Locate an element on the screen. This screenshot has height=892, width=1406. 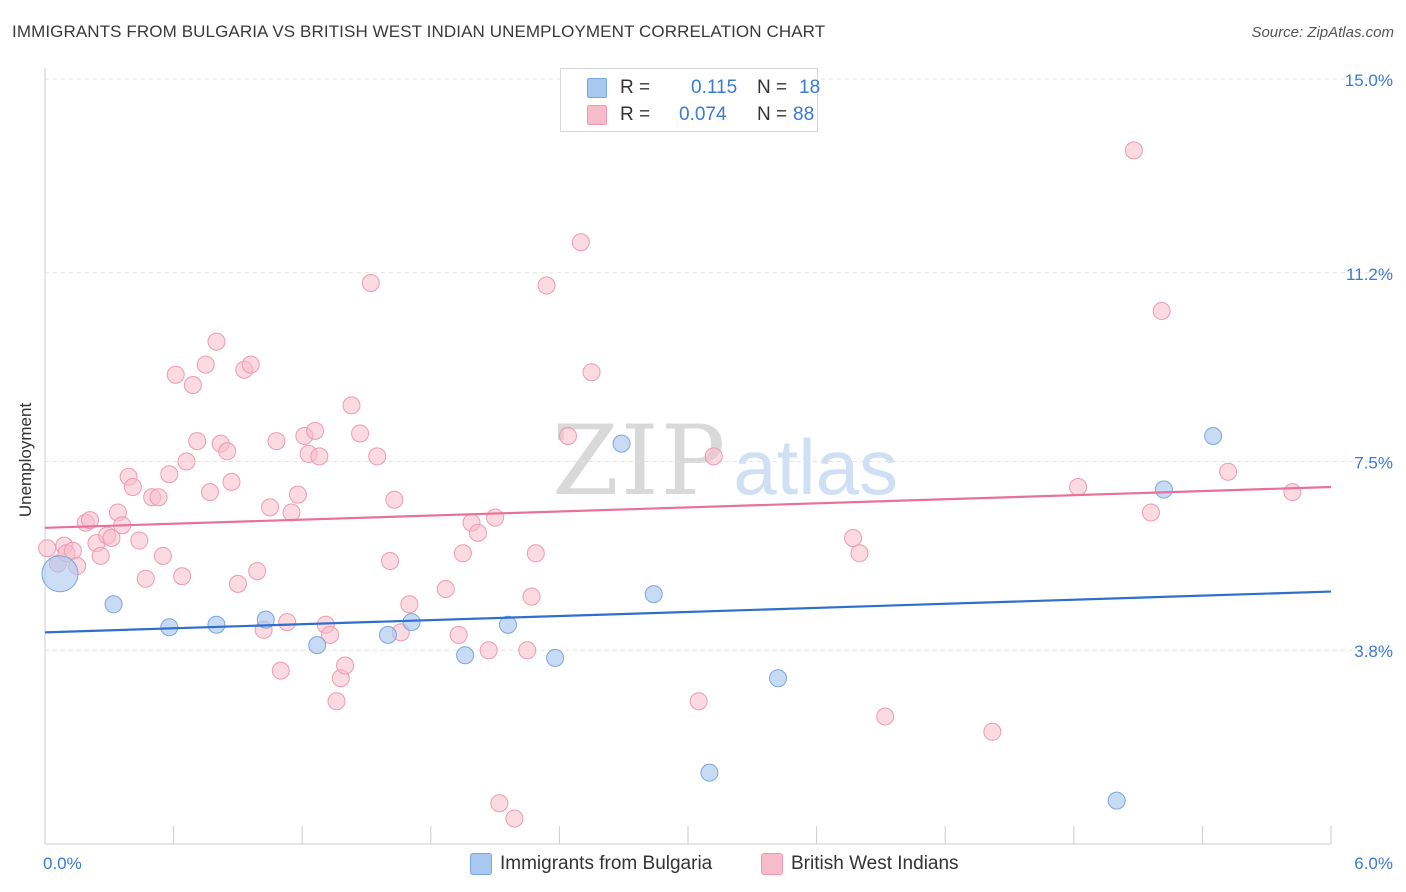
watermark: ZIPatlas is located at coordinates (725, 461).